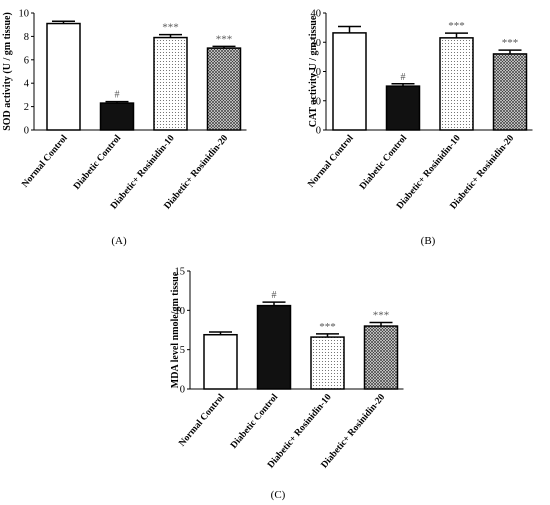  What do you see at coordinates (175, 329) in the screenshot?
I see `y-axis-title: MDA level nmole/gm tissue` at bounding box center [175, 329].